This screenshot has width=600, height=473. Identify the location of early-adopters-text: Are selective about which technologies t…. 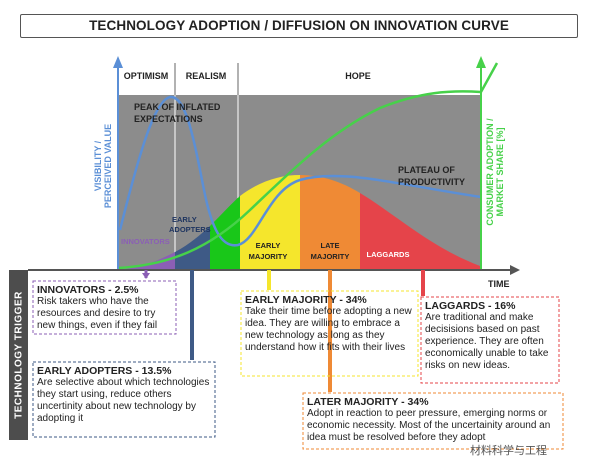
(123, 400).